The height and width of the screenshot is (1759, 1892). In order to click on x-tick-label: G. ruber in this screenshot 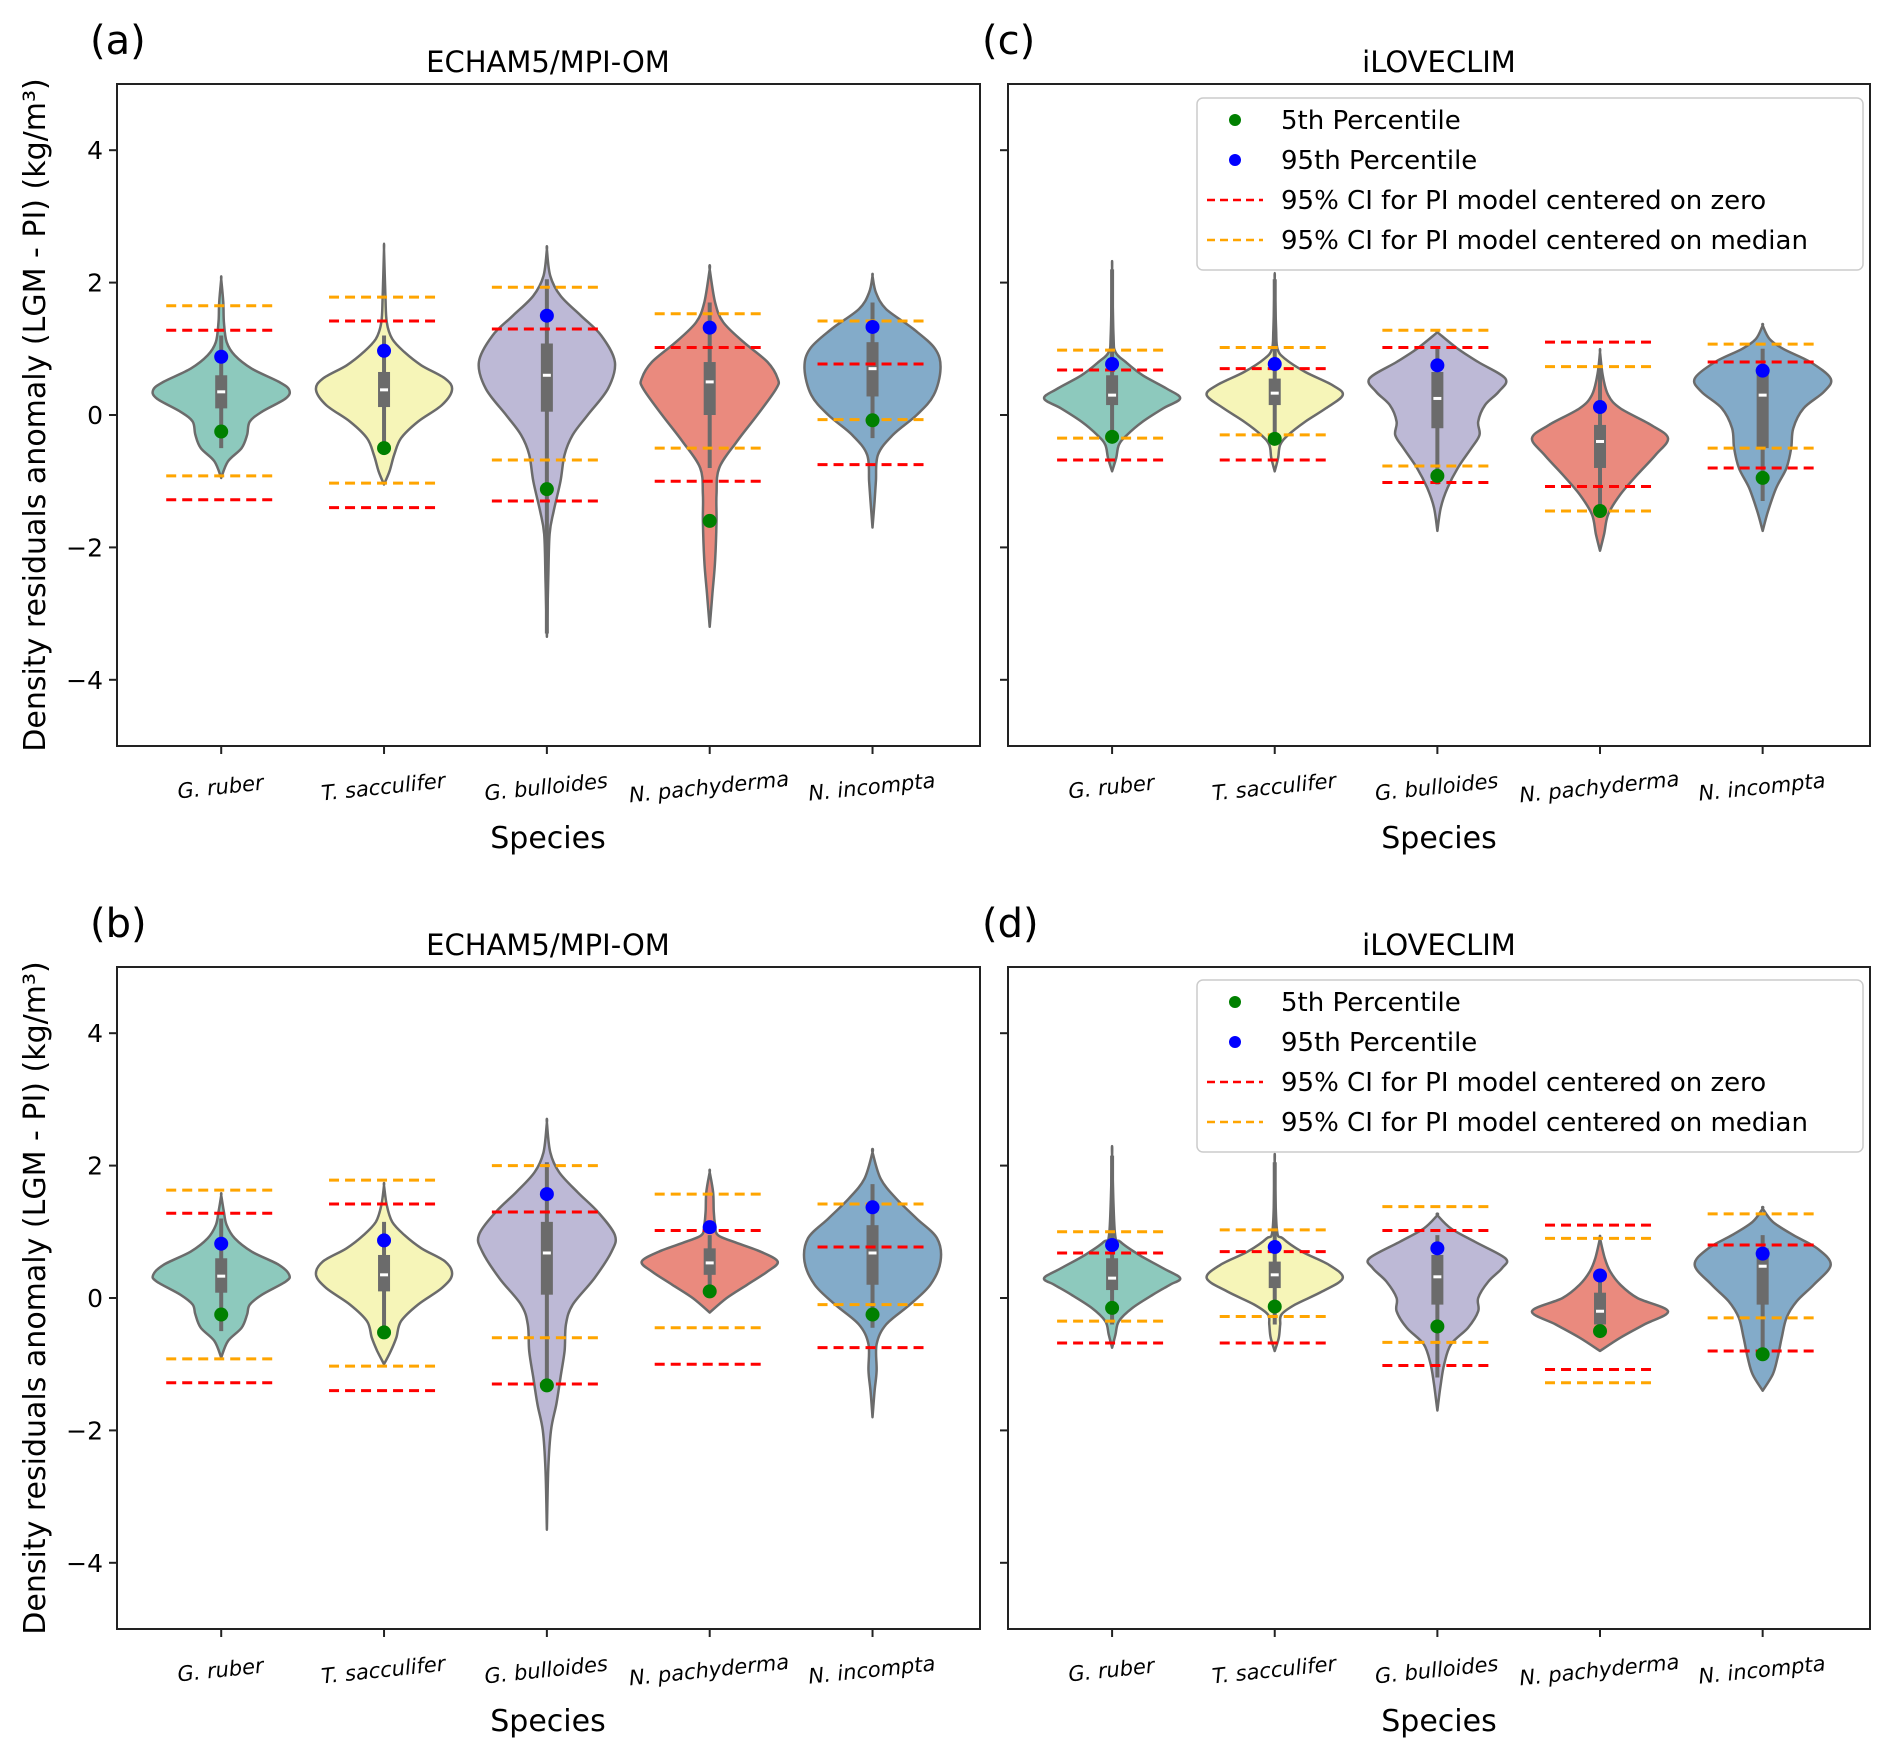, I will do `click(221, 786)`.